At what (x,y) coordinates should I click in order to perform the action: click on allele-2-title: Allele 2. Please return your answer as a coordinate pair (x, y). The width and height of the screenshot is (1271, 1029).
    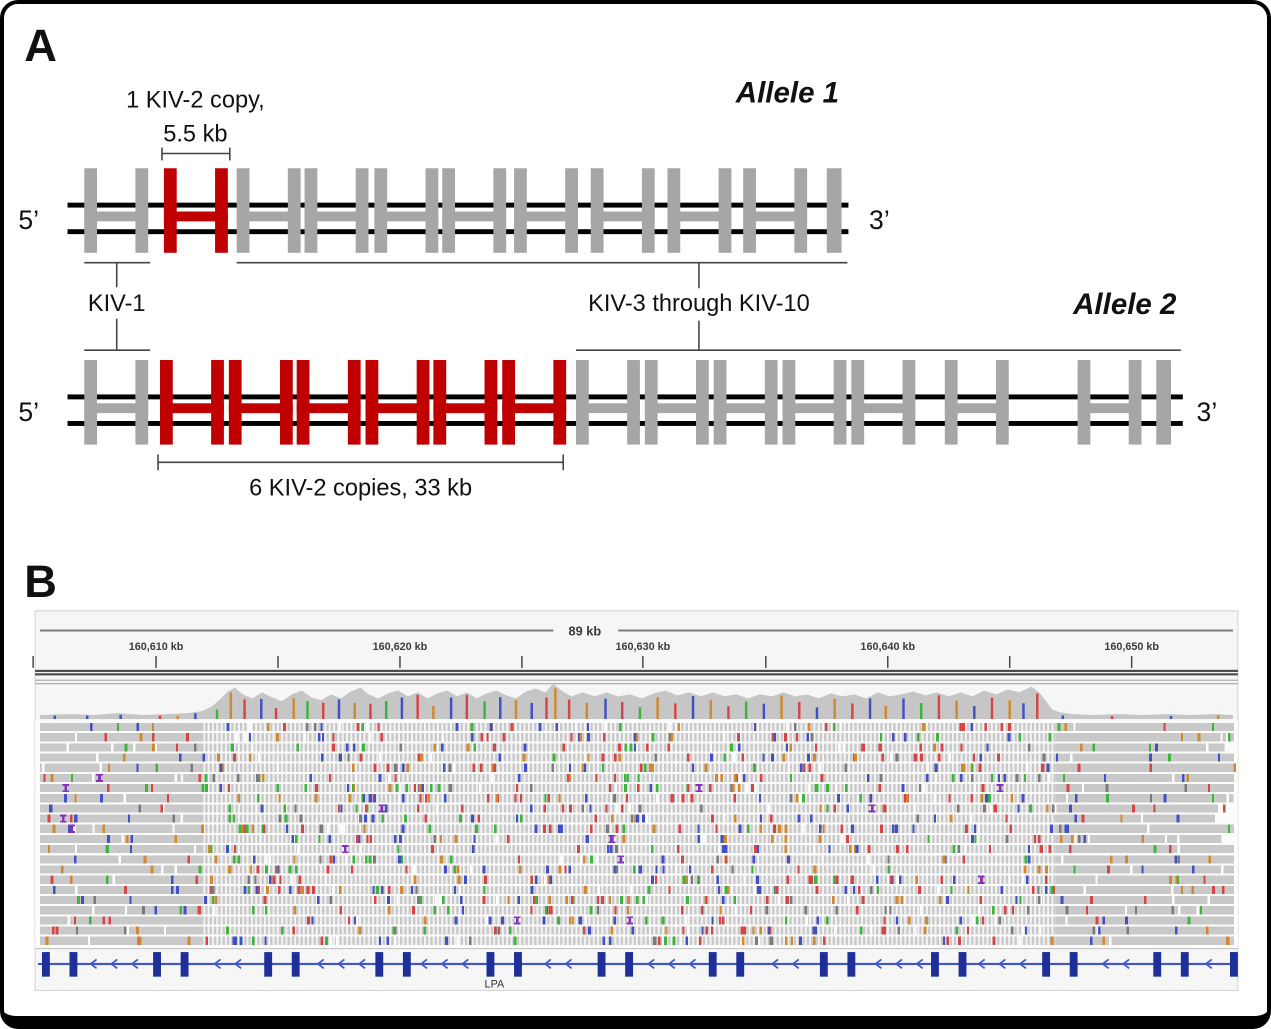
    Looking at the image, I should click on (1124, 304).